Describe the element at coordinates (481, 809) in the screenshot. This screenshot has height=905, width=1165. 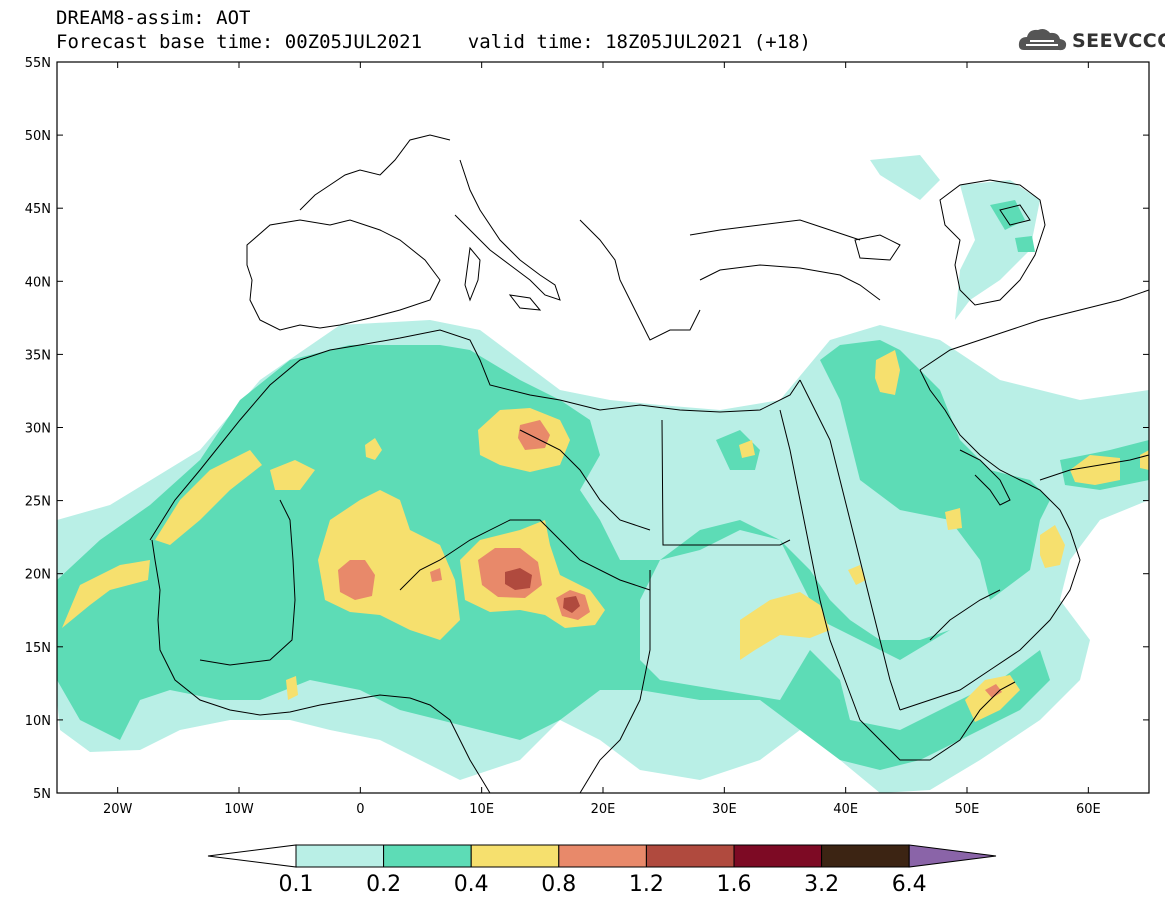
I see `lon-tick-label: 10E` at that location.